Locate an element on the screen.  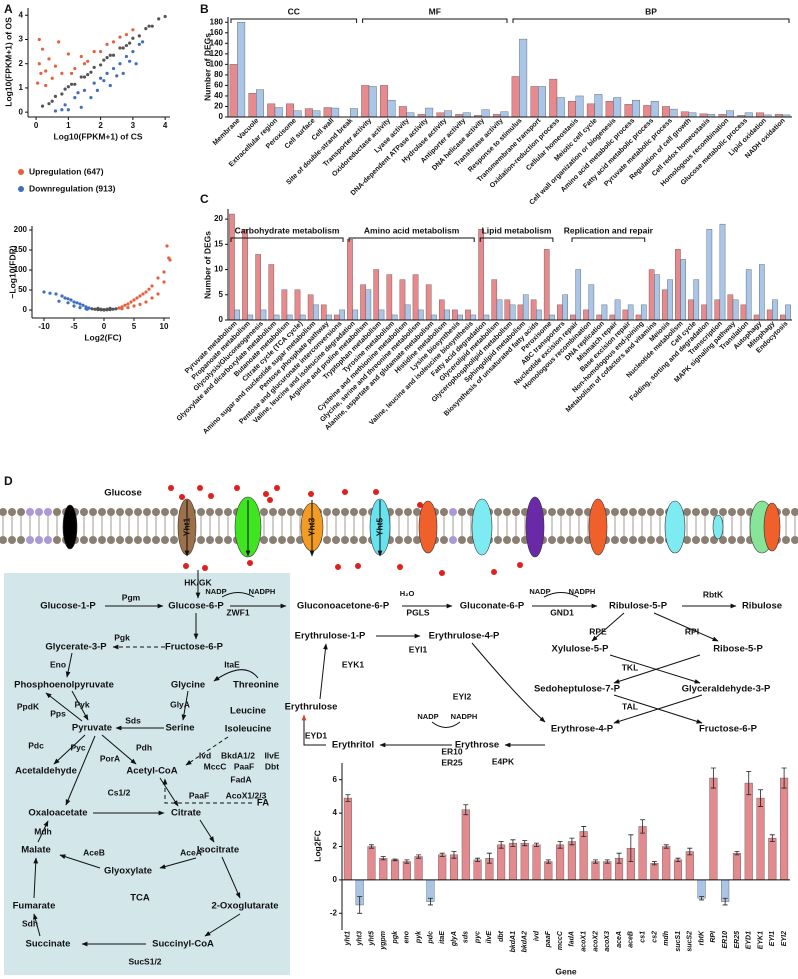
cofactor: NADPH is located at coordinates (262, 591).